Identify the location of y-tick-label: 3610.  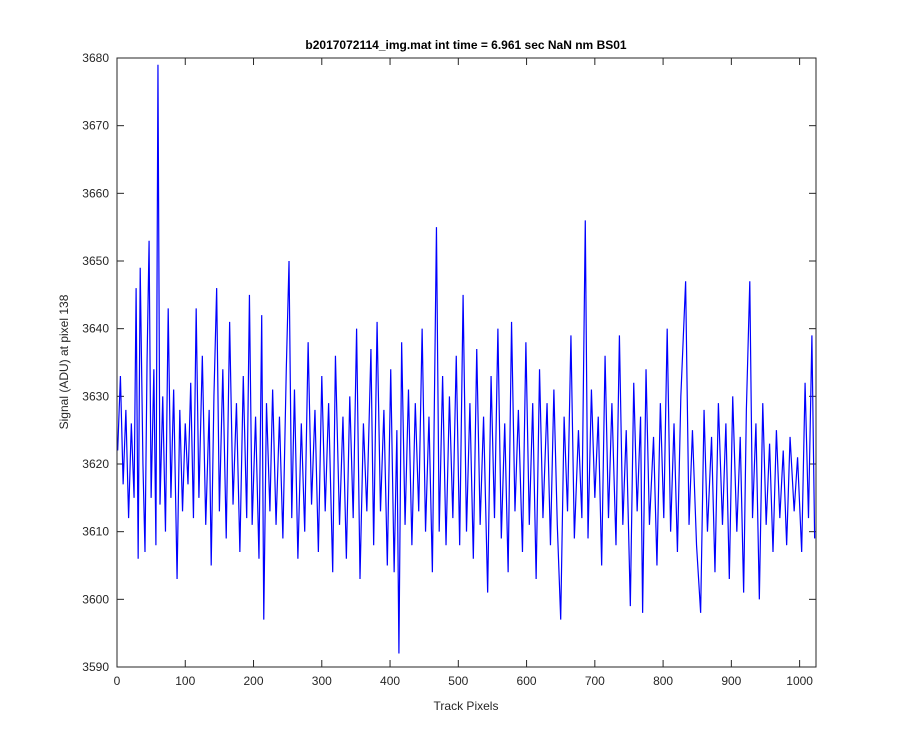
(95, 532).